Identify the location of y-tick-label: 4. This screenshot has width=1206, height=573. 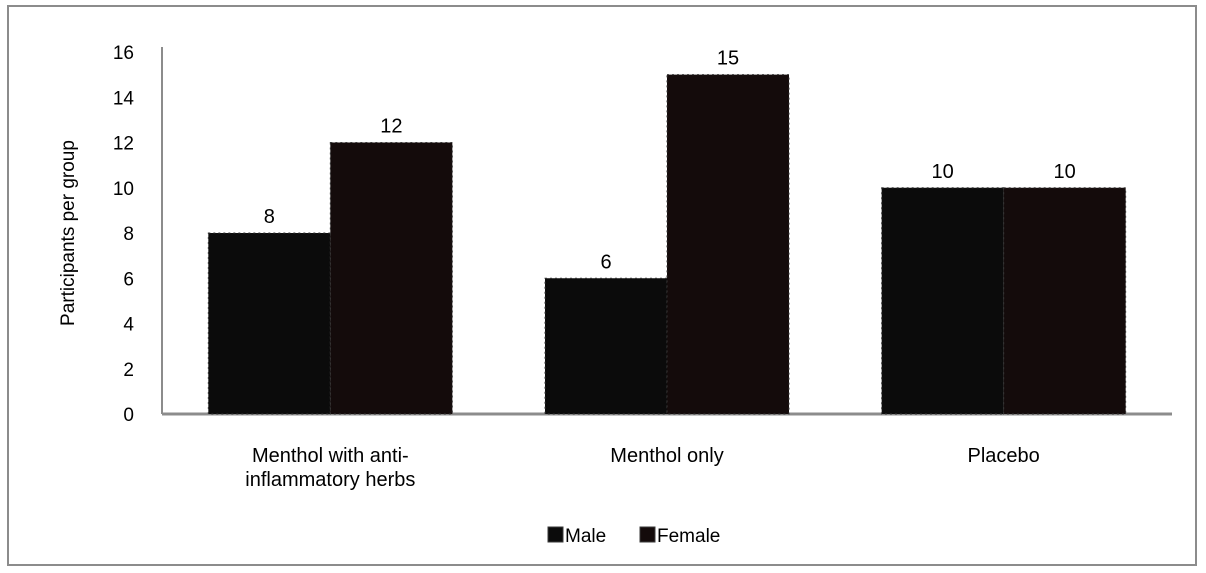
(128, 325).